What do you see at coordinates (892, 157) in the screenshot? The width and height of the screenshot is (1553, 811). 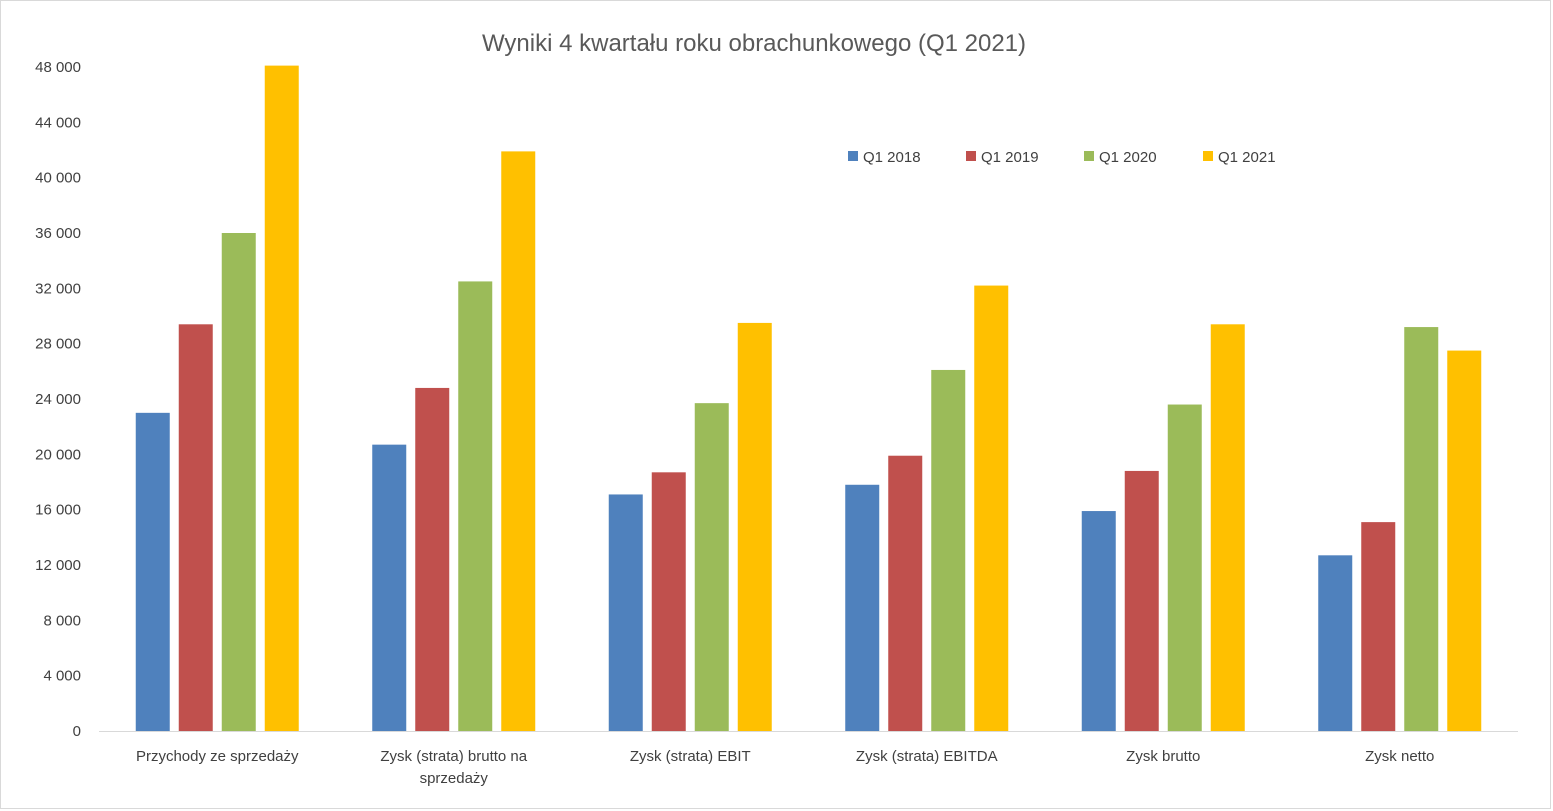 I see `legend-label: Q1 2018` at bounding box center [892, 157].